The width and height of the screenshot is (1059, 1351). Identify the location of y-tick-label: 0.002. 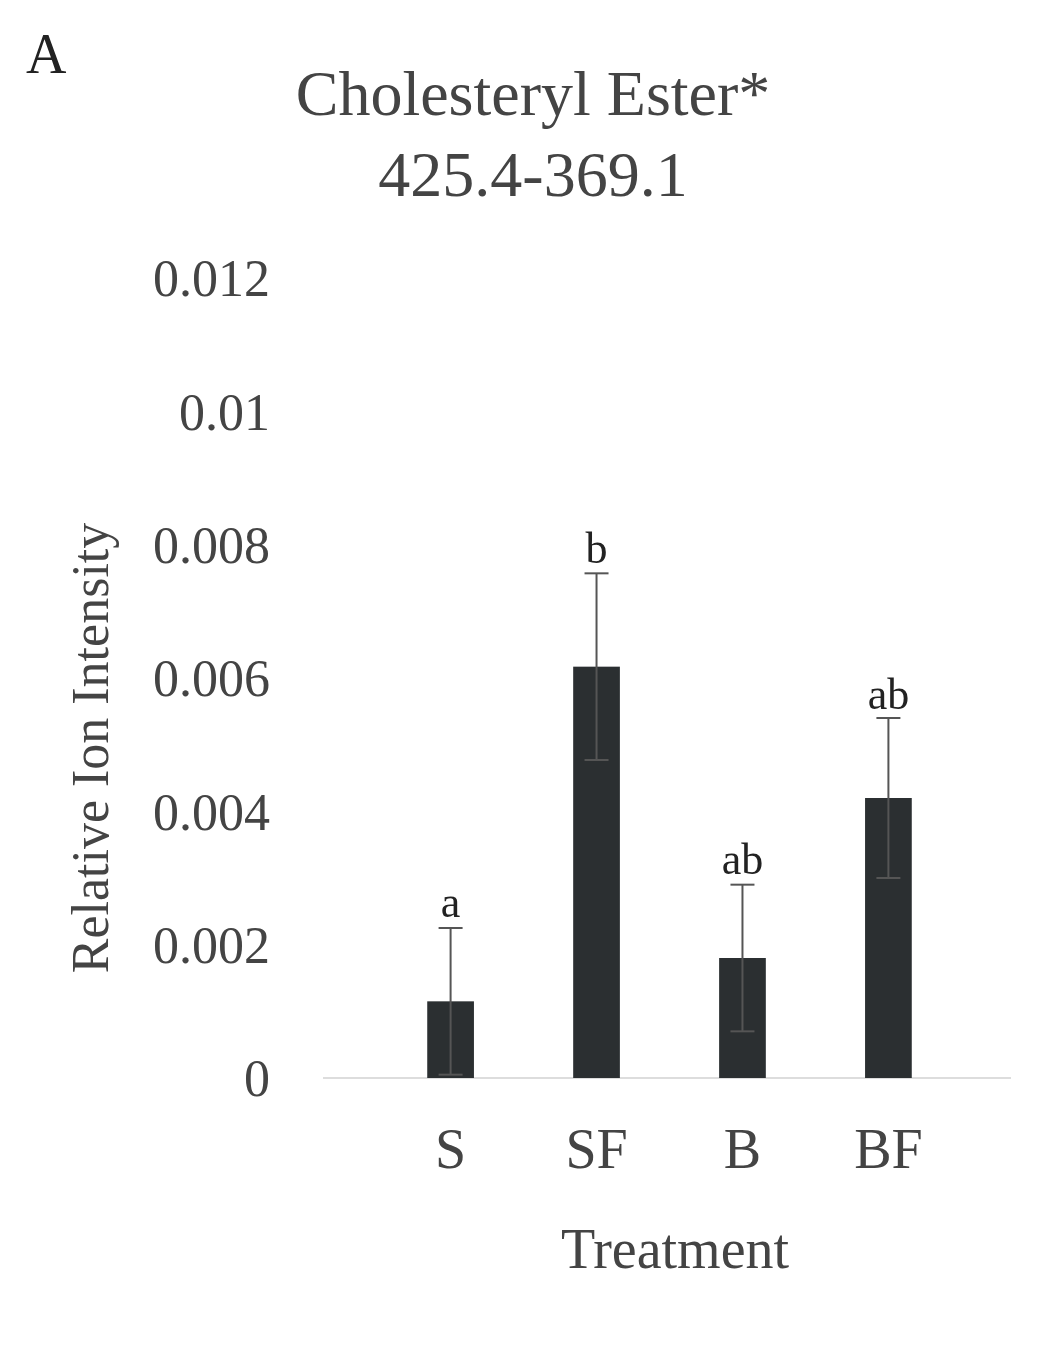
(211, 945).